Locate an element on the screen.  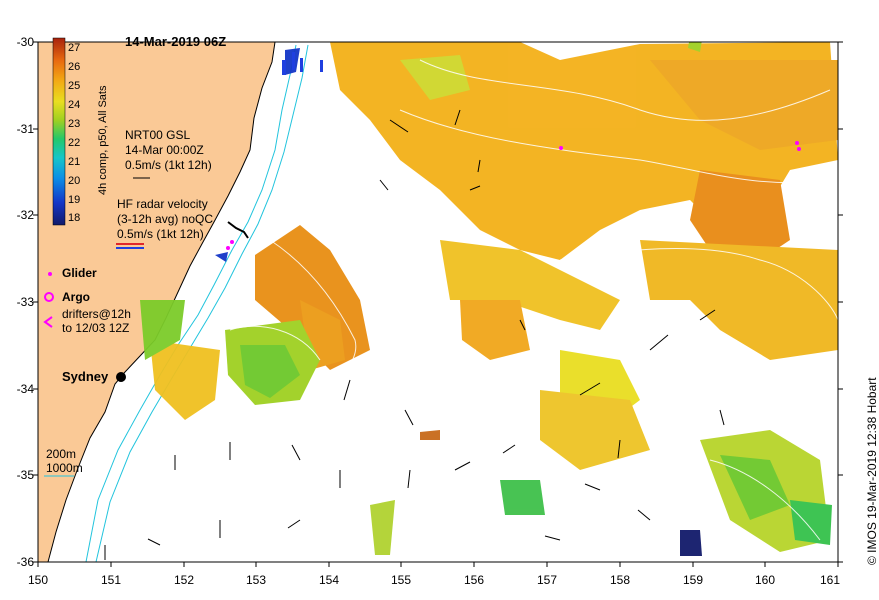
legend-hf-3: 0.5m/s (1kt 12h) is located at coordinates (160, 234).